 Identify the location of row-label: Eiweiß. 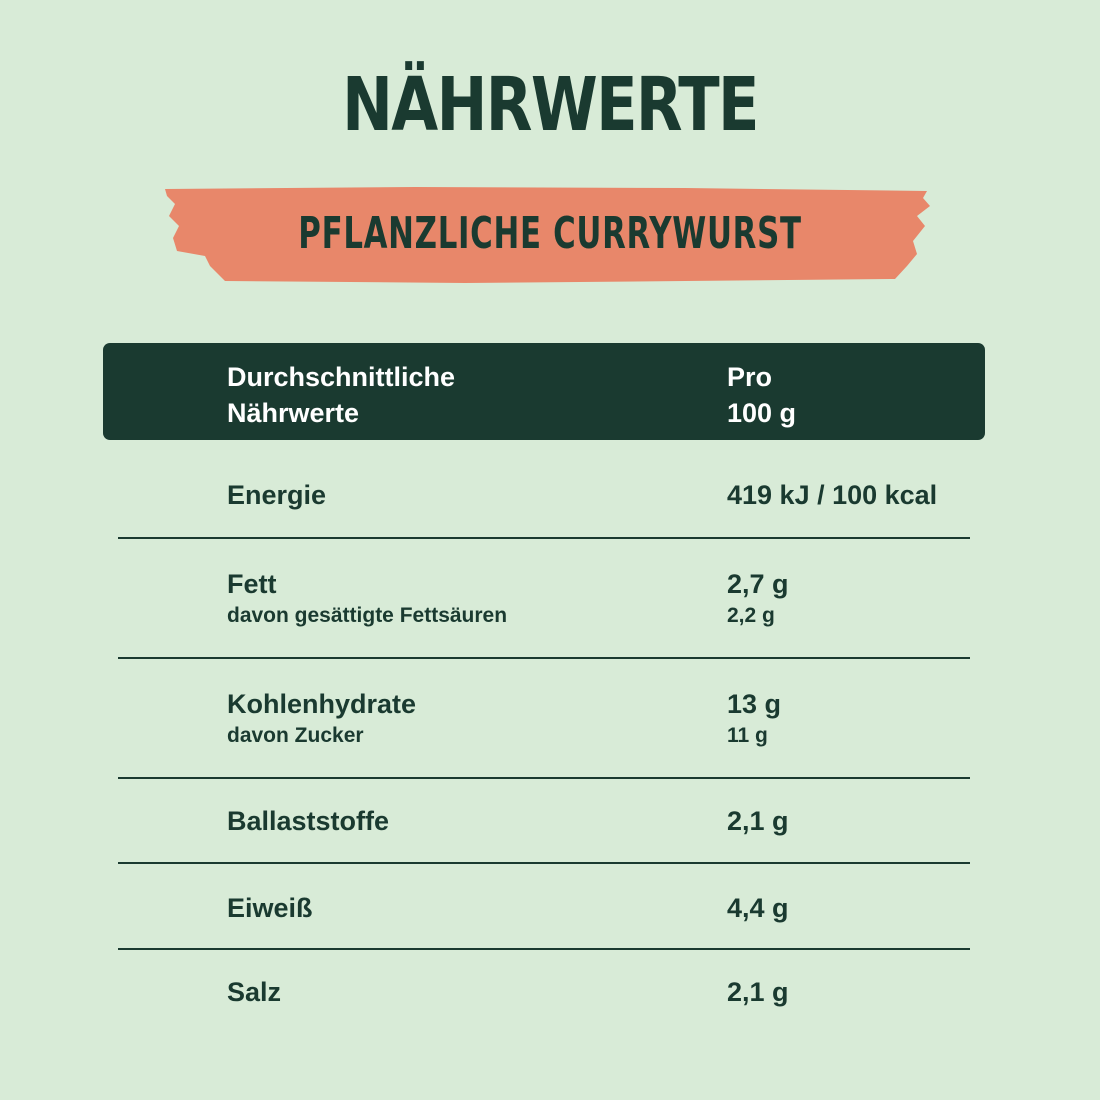
(270, 908).